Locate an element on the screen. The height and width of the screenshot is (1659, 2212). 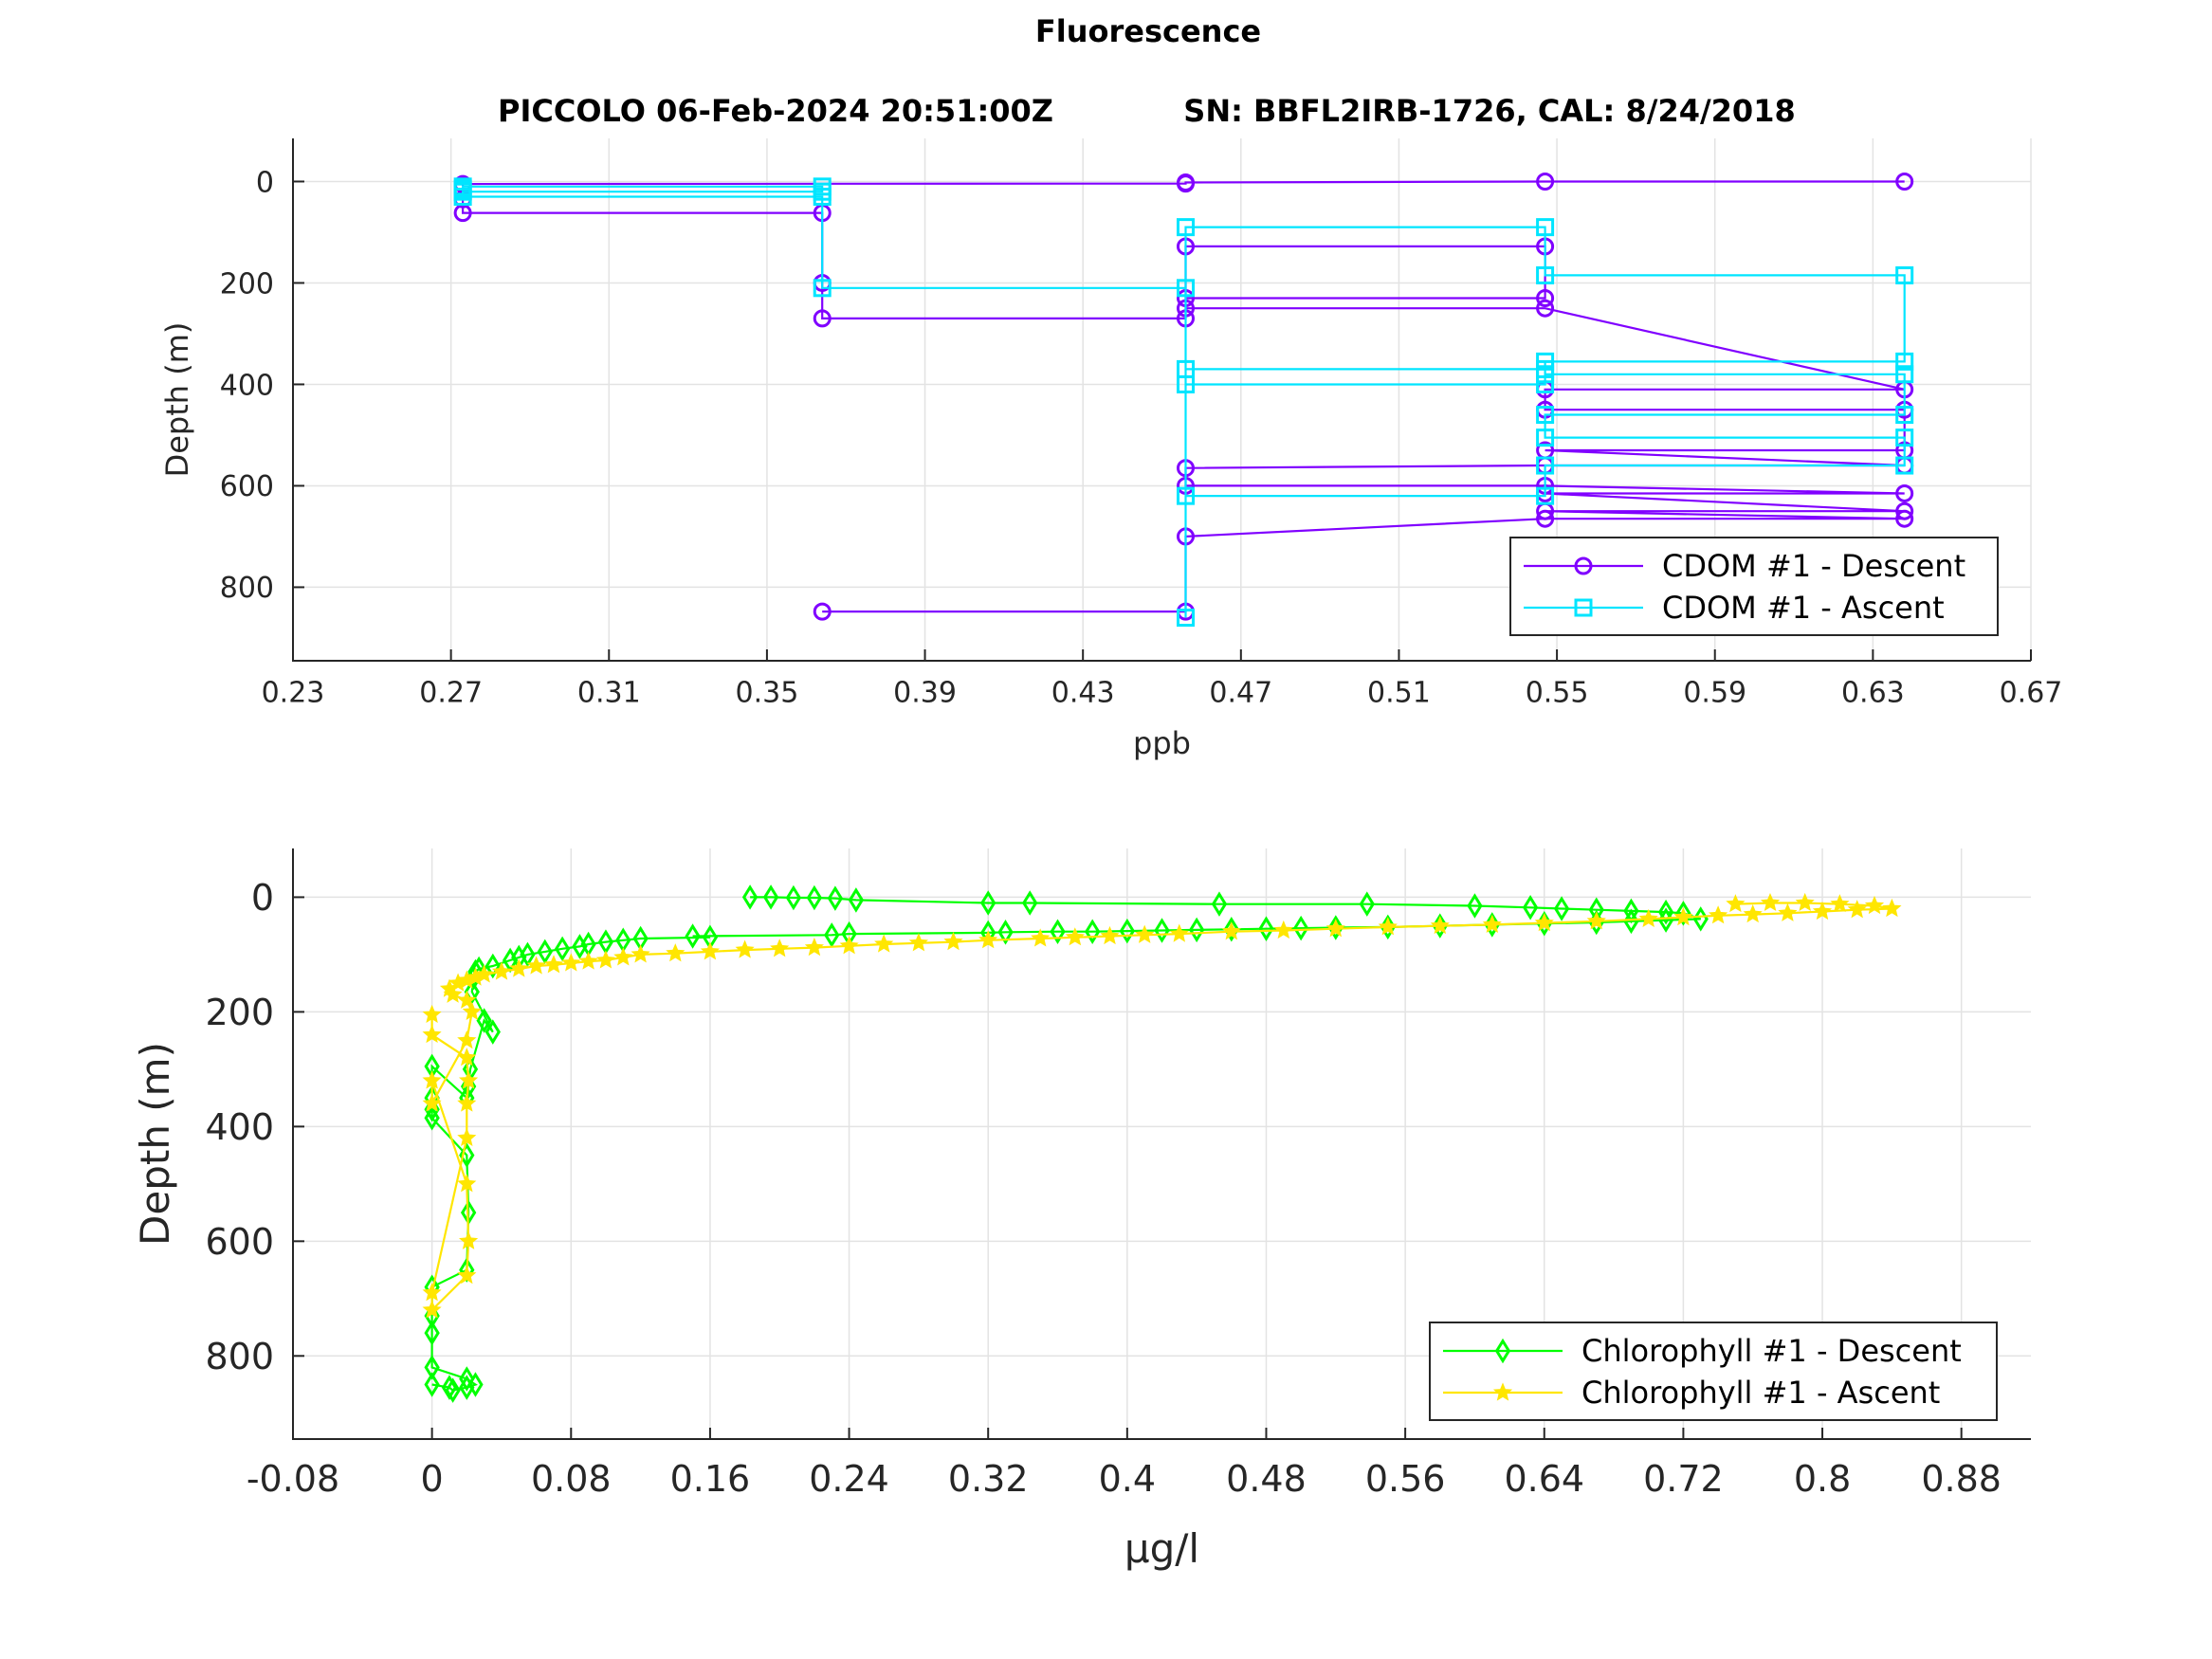
figure-subtitle-left: PICCOLO 06-Feb-2024 20:51:00Z is located at coordinates (775, 111).